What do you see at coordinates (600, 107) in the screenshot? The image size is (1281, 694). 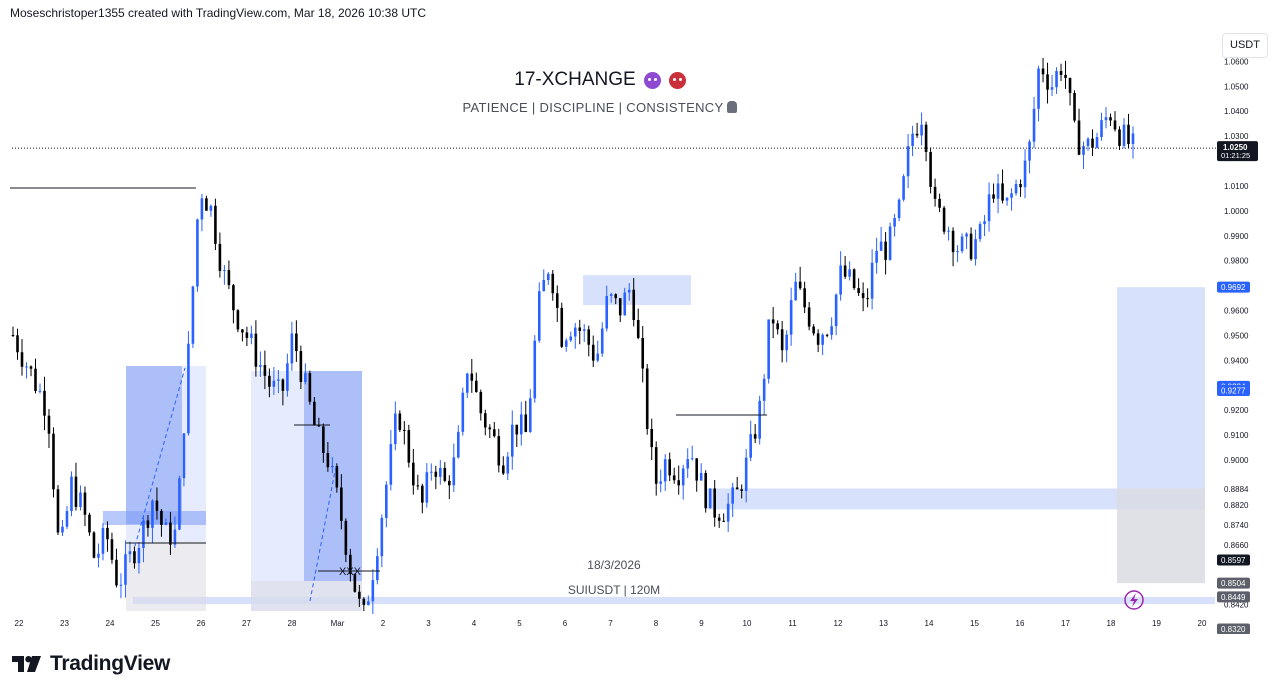 I see `chart-subtitle: PATIENCE | DISCIPLINE | CONSISTENCY` at bounding box center [600, 107].